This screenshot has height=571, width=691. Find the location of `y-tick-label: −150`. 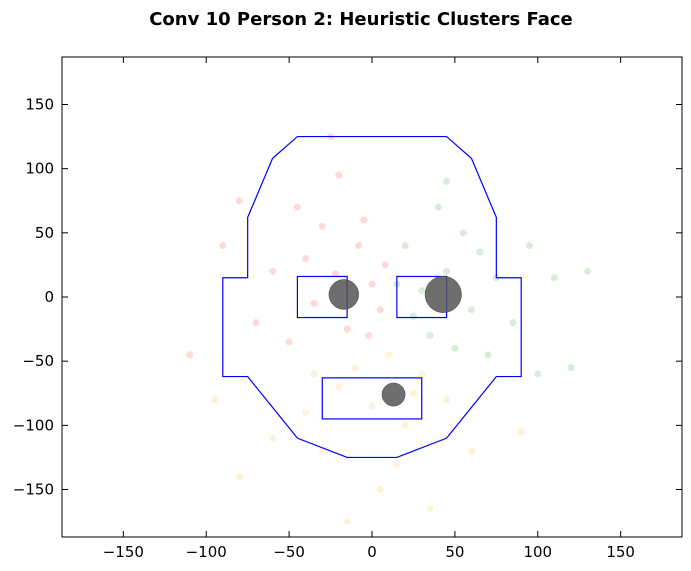

y-tick-label: −150 is located at coordinates (33, 490).